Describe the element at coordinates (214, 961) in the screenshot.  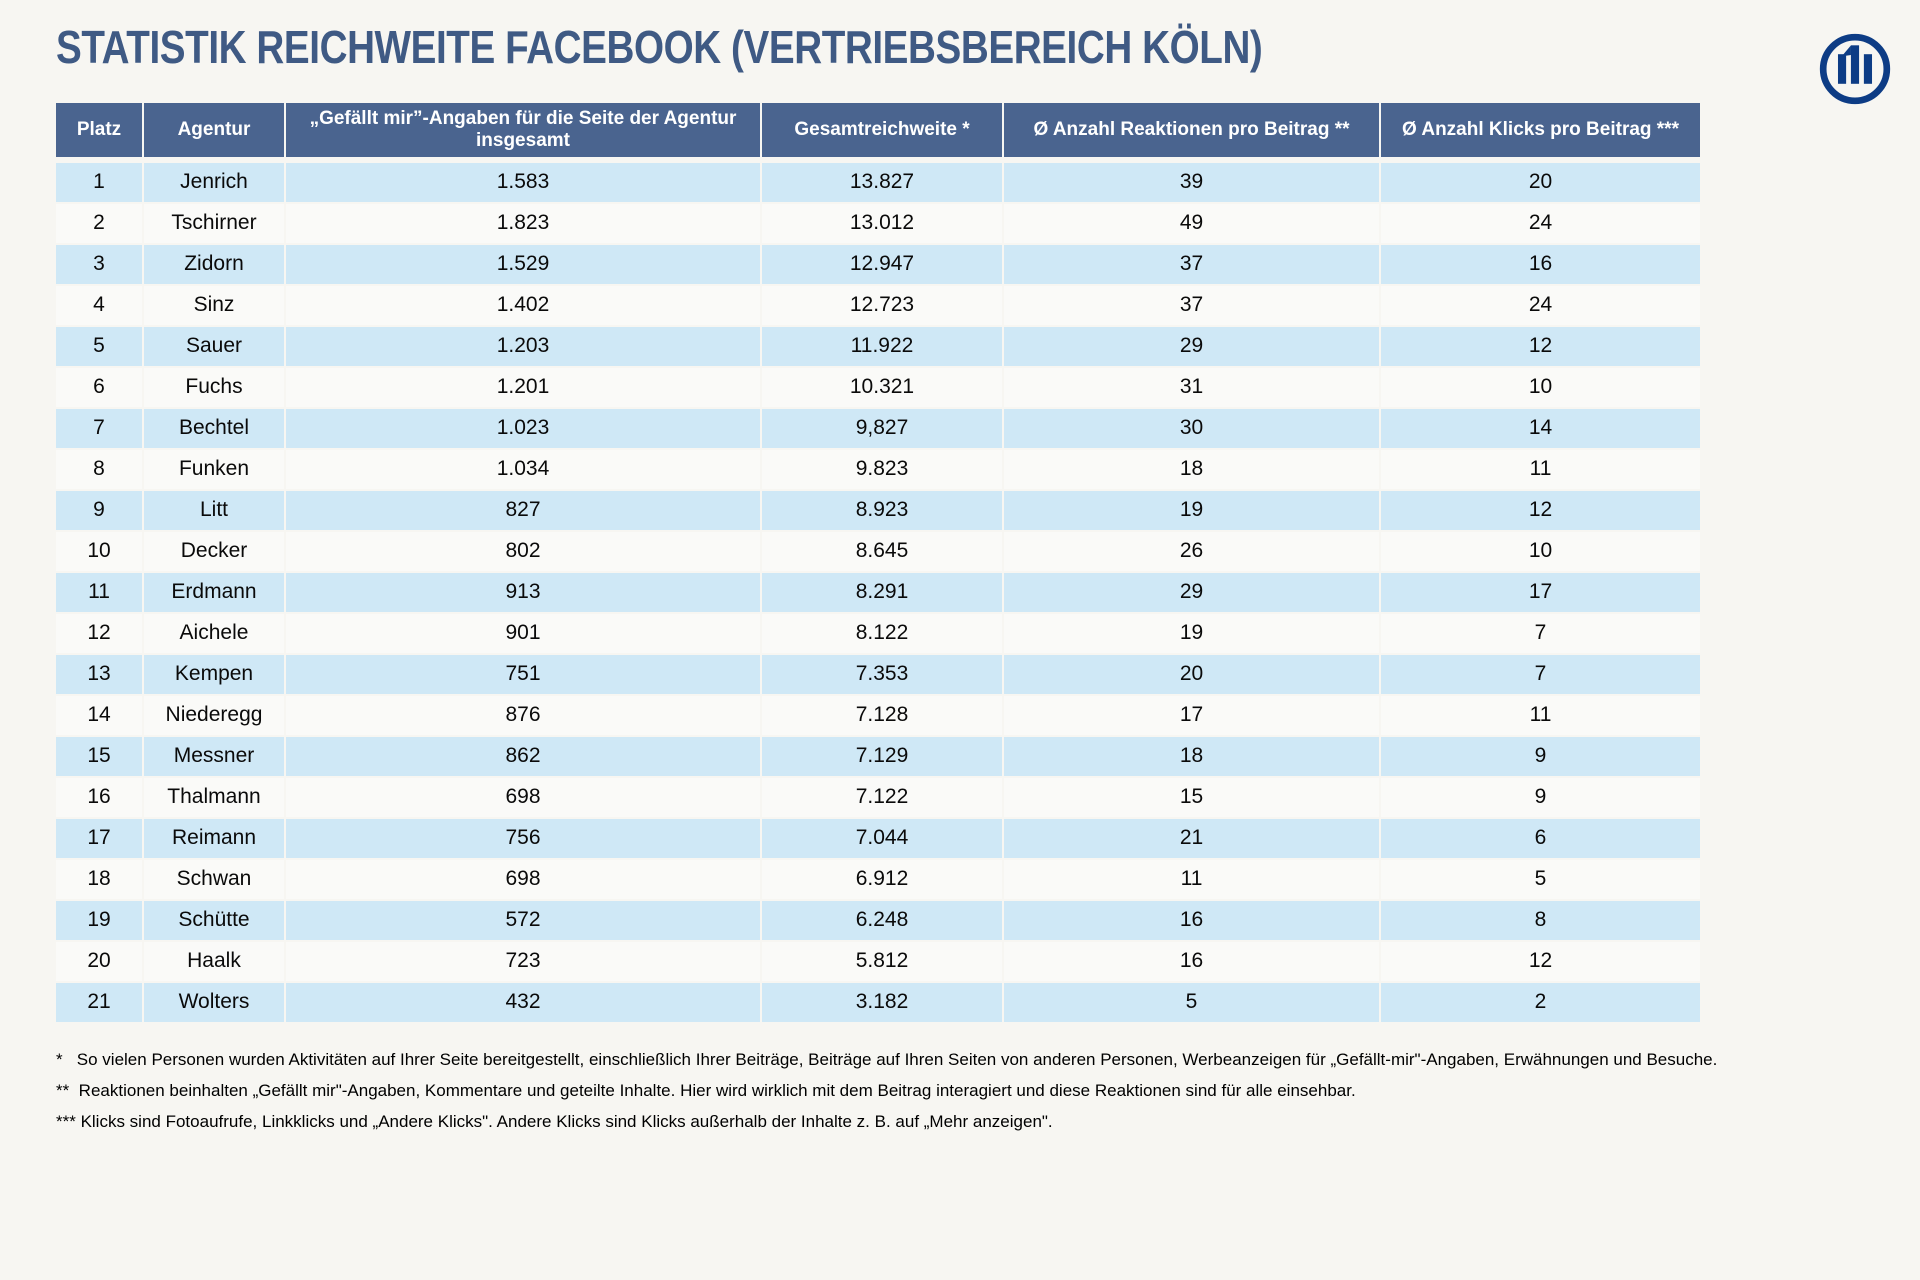
I see `table-cell: Haalk` at that location.